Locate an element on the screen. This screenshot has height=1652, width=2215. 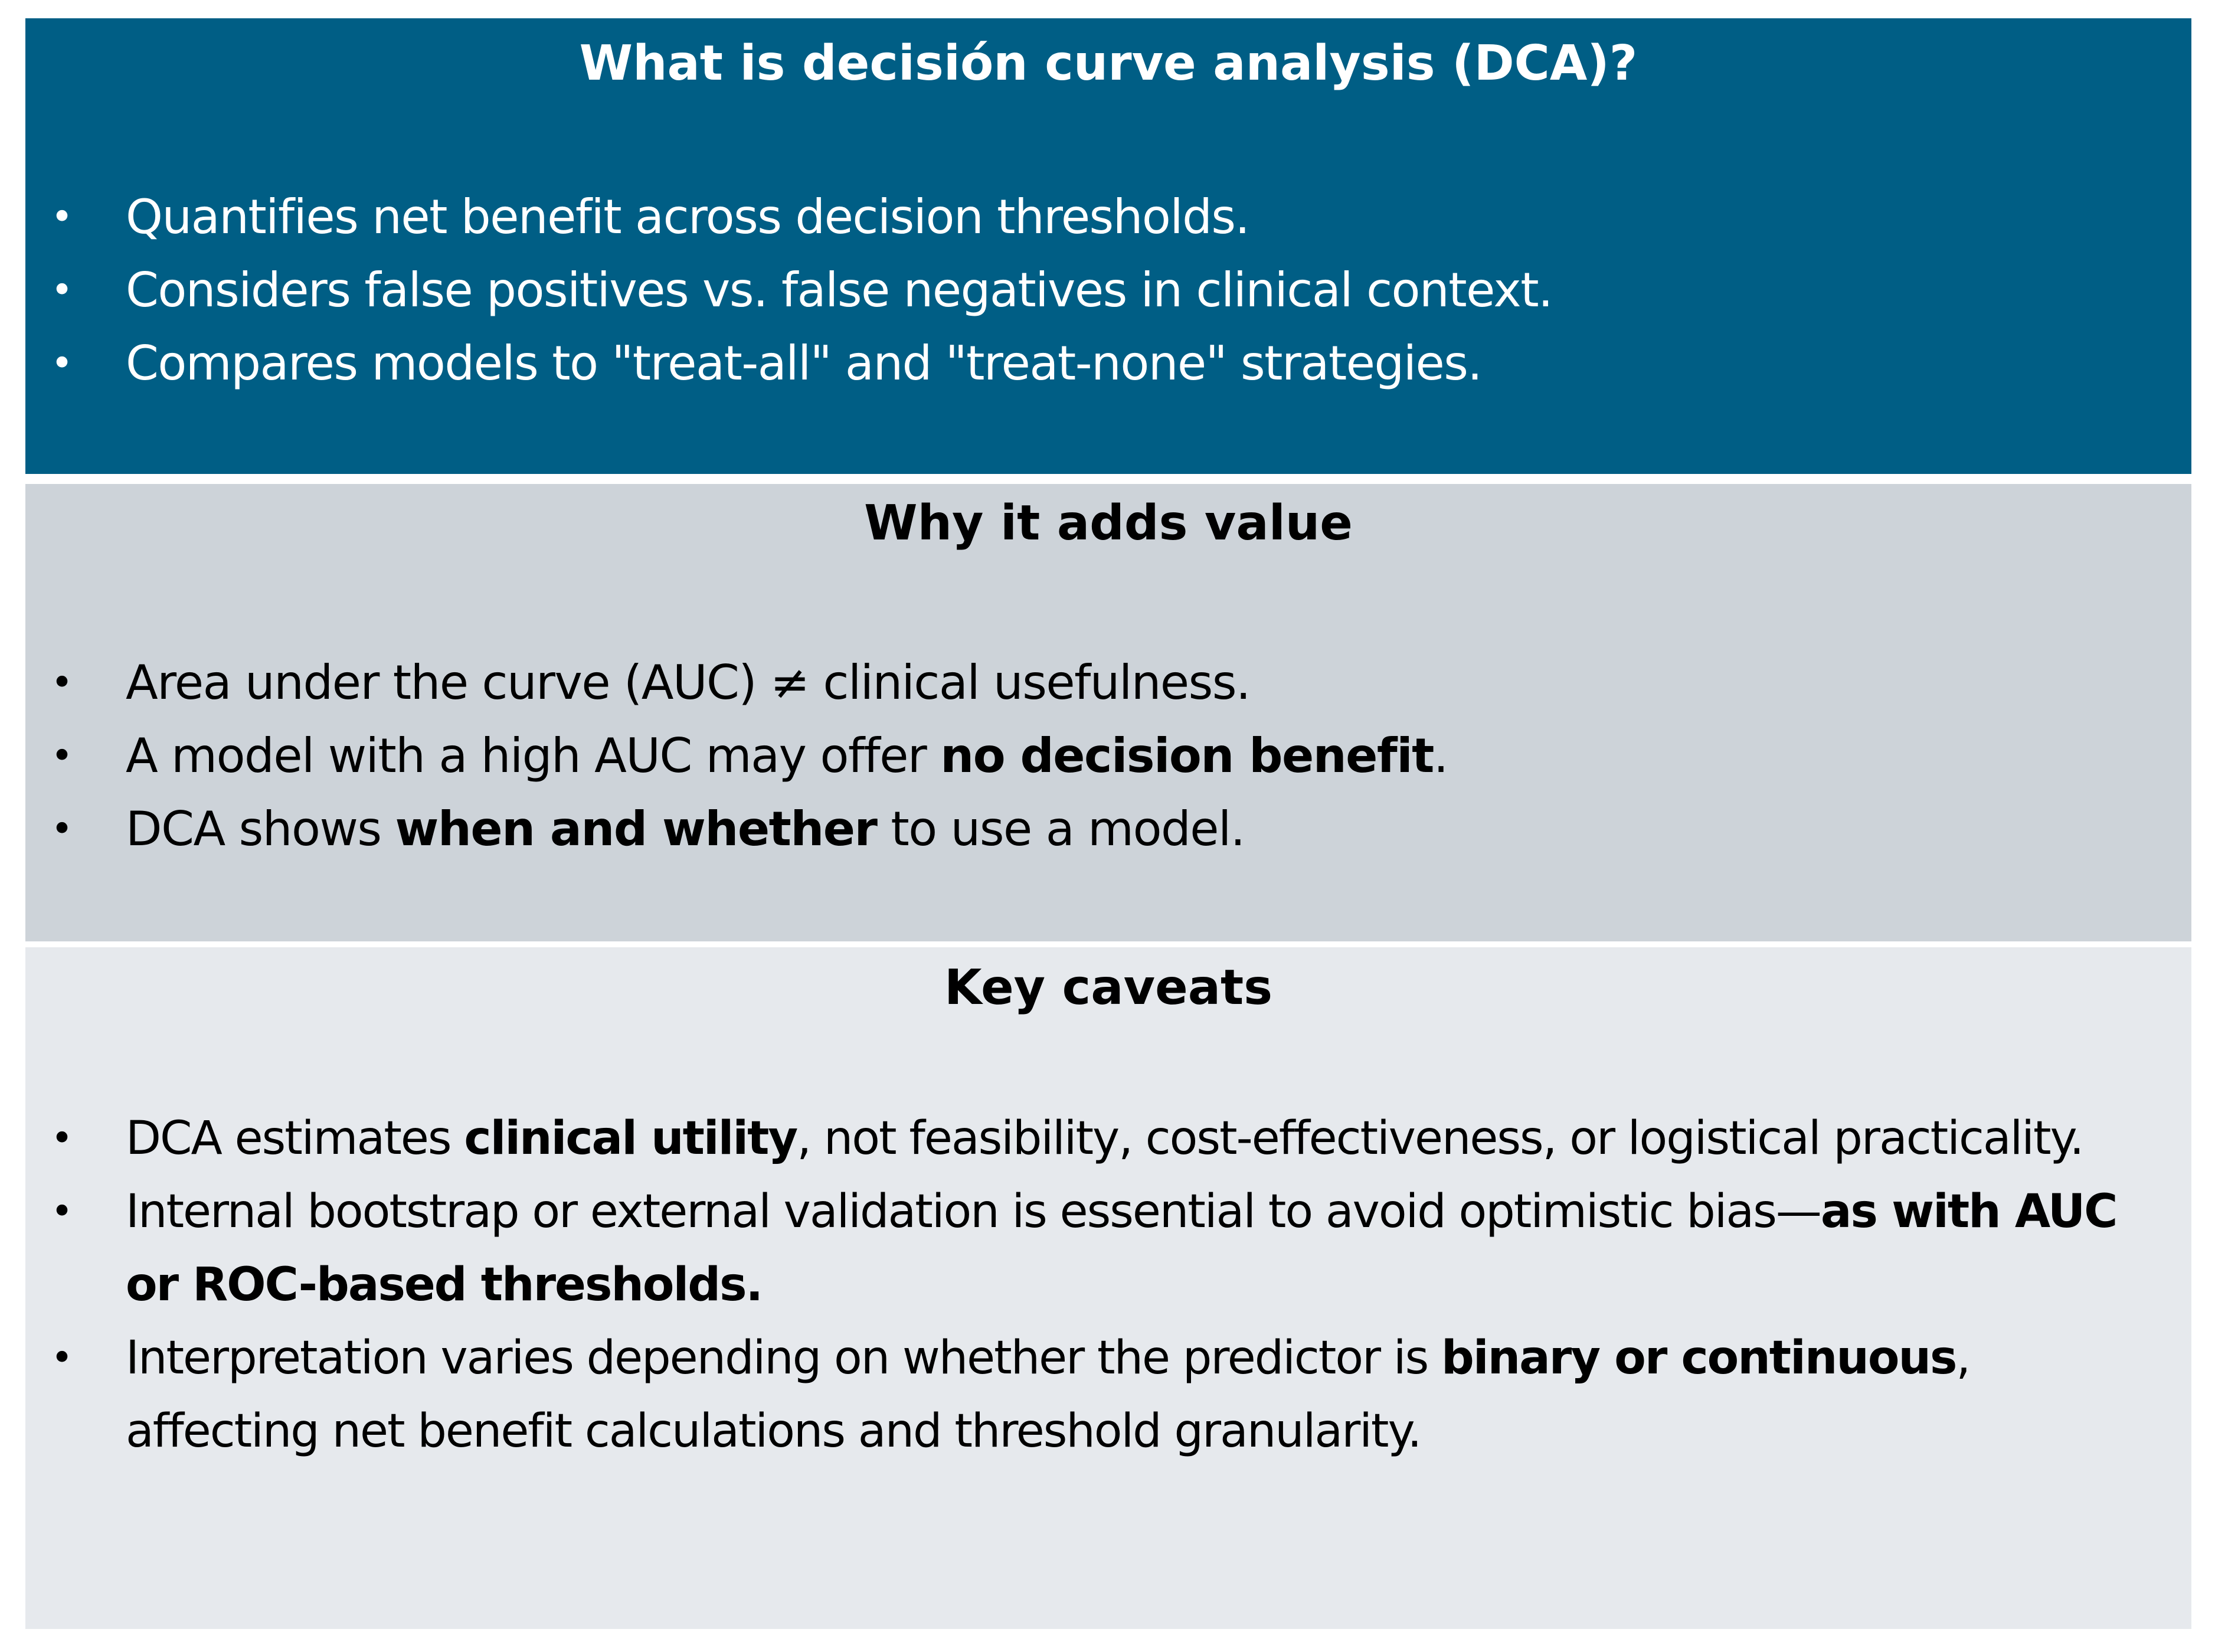
item-text: to use a model. is located at coordinates (1060, 829).